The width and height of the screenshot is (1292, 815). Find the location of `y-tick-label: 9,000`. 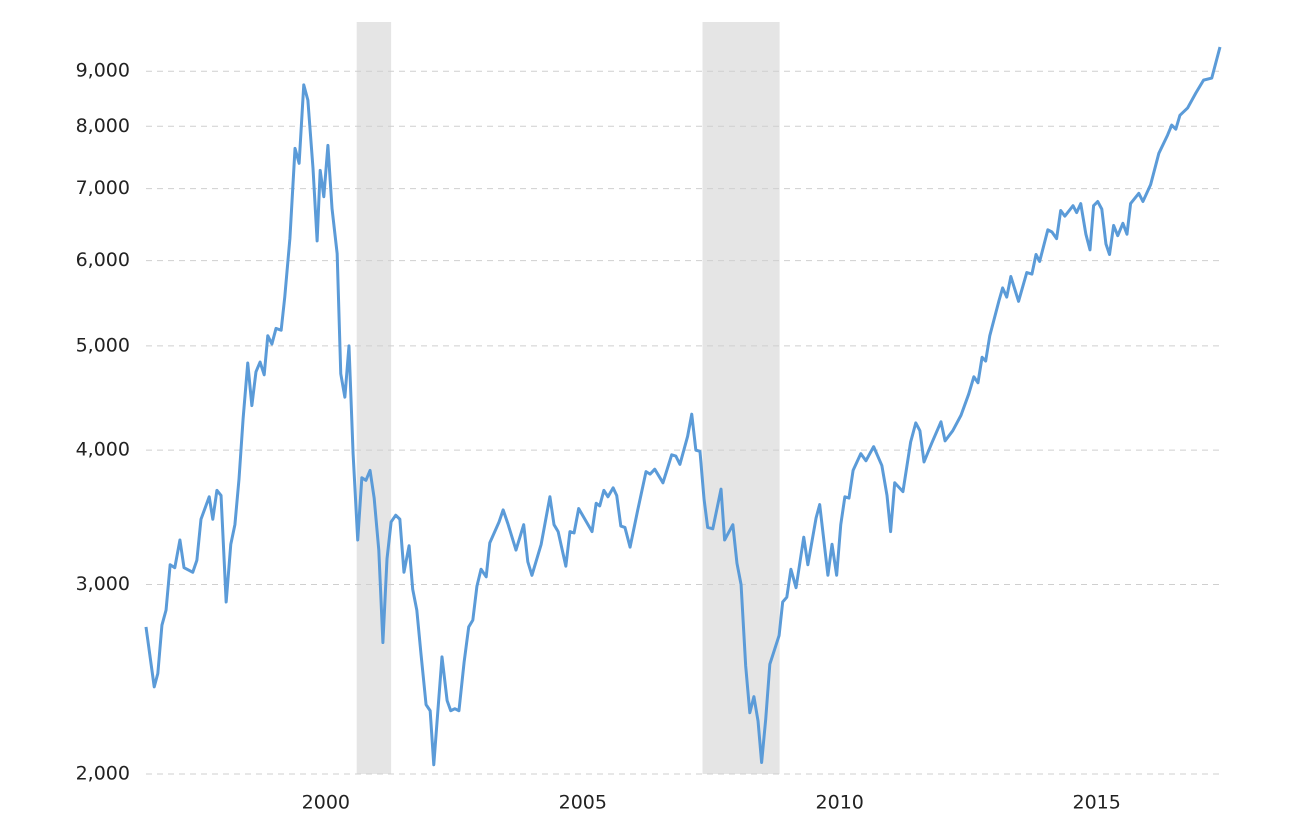

y-tick-label: 9,000 is located at coordinates (103, 71).